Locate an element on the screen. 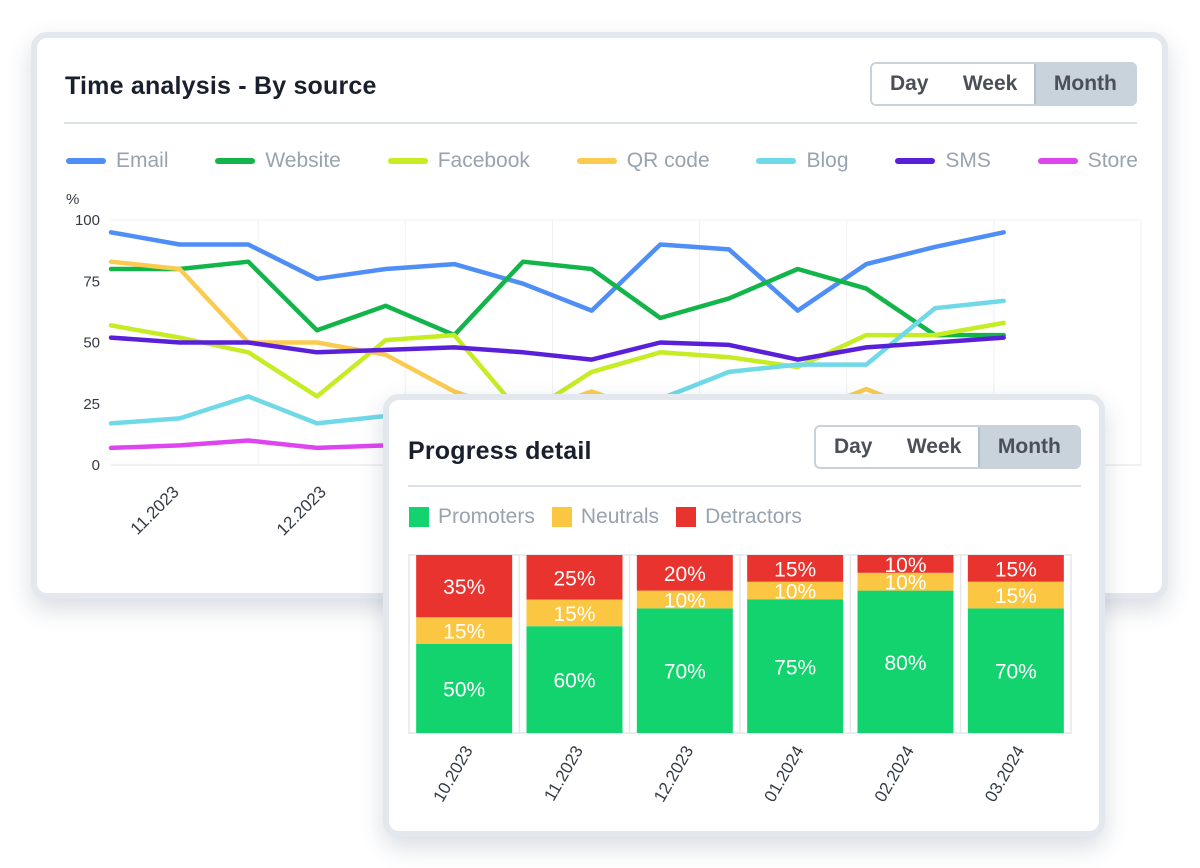 The image size is (1200, 868). legend-label: Website is located at coordinates (303, 160).